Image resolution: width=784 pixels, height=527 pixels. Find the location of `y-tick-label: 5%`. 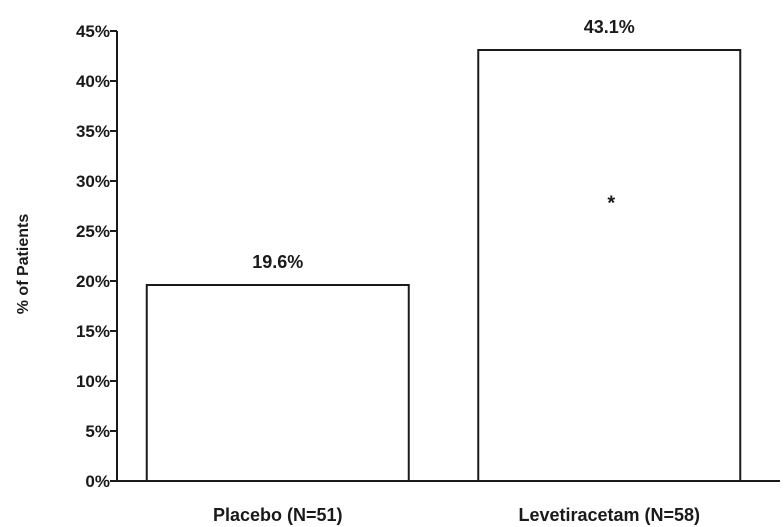

y-tick-label: 5% is located at coordinates (97, 431).